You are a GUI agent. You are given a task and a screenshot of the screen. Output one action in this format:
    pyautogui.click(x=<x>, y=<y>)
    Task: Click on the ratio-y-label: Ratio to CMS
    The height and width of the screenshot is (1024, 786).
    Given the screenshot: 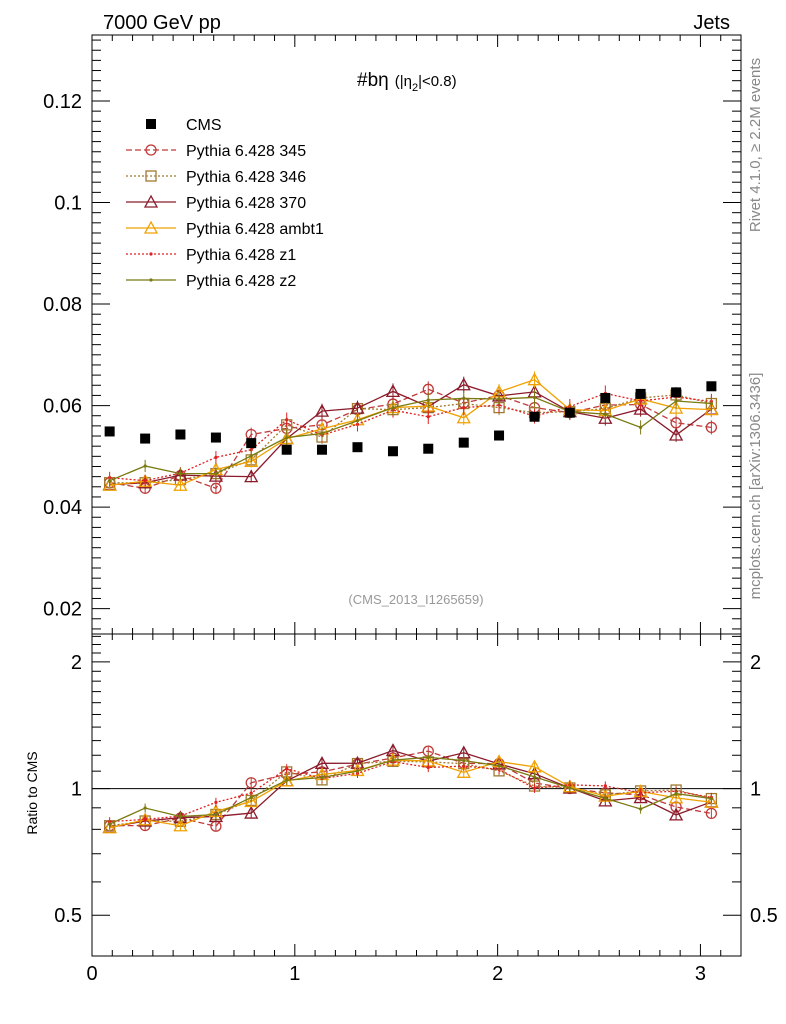 What is the action you would take?
    pyautogui.click(x=32, y=792)
    